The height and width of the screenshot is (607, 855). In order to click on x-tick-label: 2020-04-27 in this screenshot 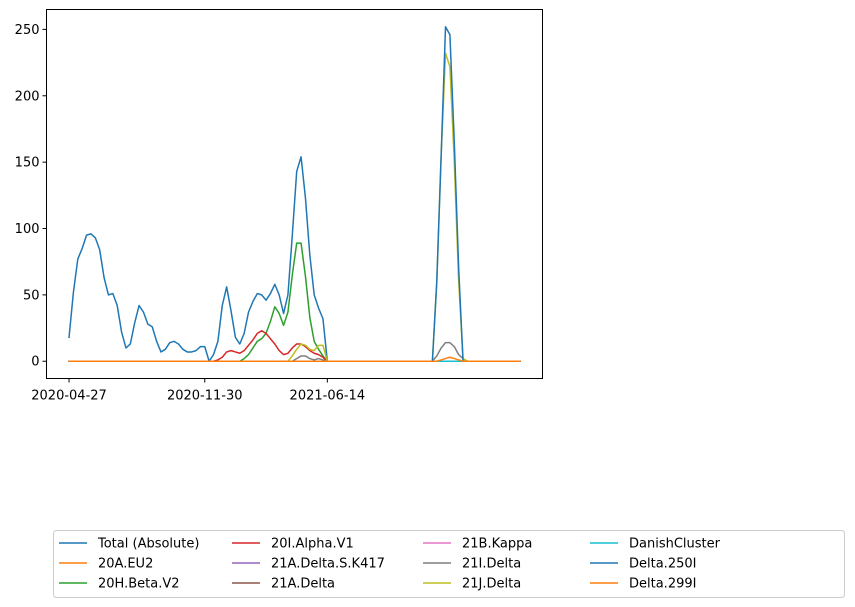, I will do `click(69, 396)`.